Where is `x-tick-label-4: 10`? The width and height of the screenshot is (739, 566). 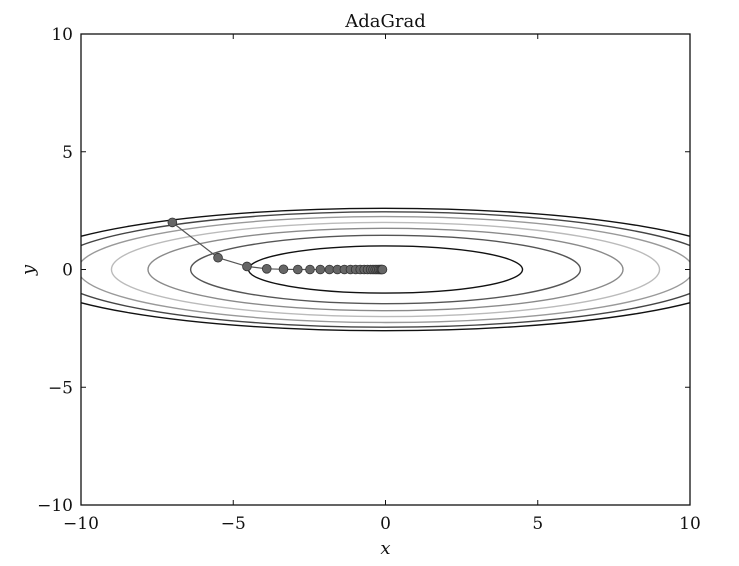 x-tick-label-4: 10 is located at coordinates (690, 524).